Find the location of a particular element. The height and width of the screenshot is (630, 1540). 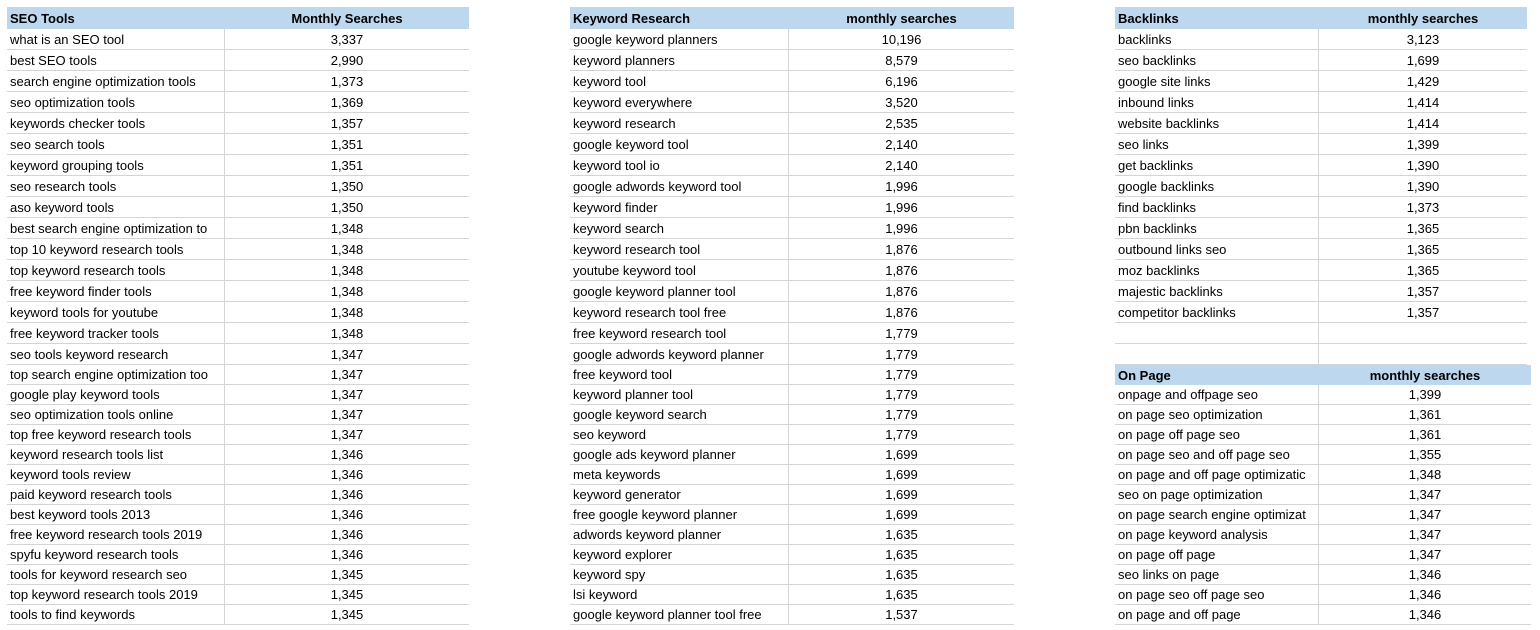

keyword-cell: keyword explorer is located at coordinates (679, 554).